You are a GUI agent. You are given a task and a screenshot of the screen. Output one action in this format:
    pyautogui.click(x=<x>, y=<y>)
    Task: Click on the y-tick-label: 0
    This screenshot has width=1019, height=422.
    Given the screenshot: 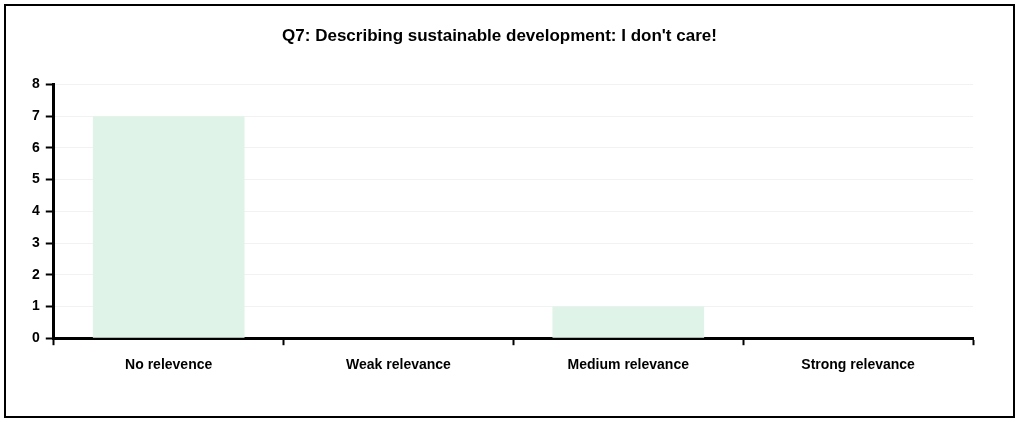 What is the action you would take?
    pyautogui.click(x=35, y=337)
    